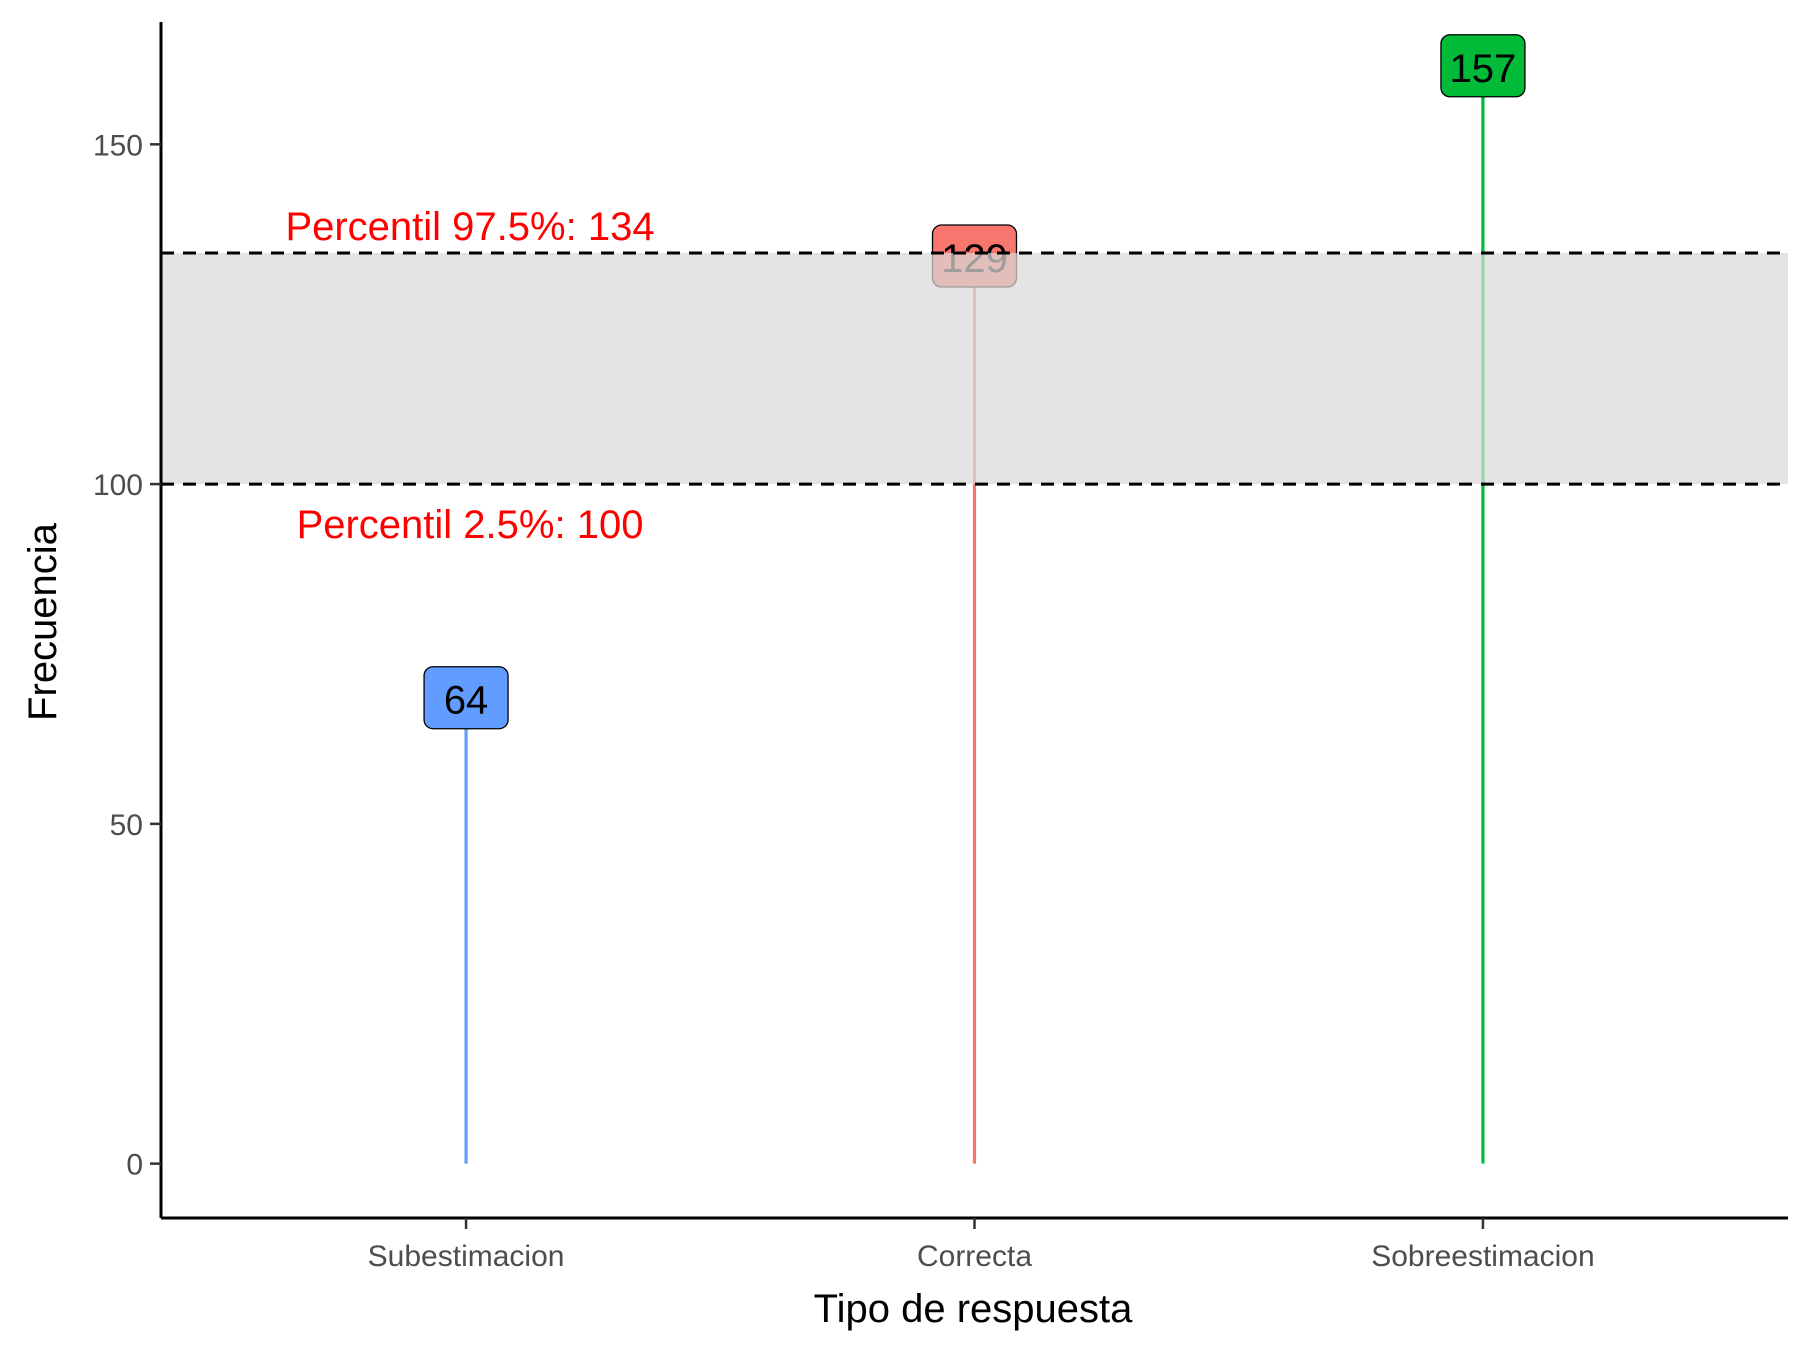  Describe the element at coordinates (974, 1256) in the screenshot. I see `x-tick-label: Correcta` at that location.